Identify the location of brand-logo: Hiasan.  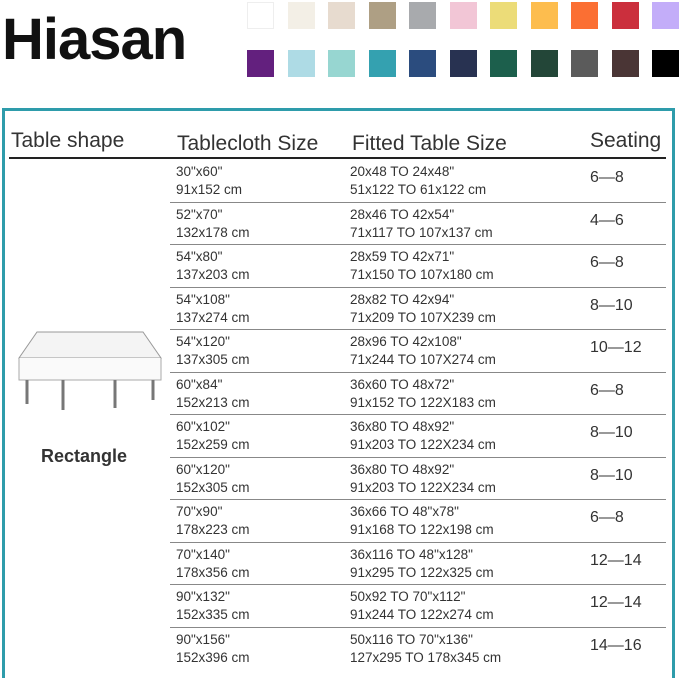
(94, 39).